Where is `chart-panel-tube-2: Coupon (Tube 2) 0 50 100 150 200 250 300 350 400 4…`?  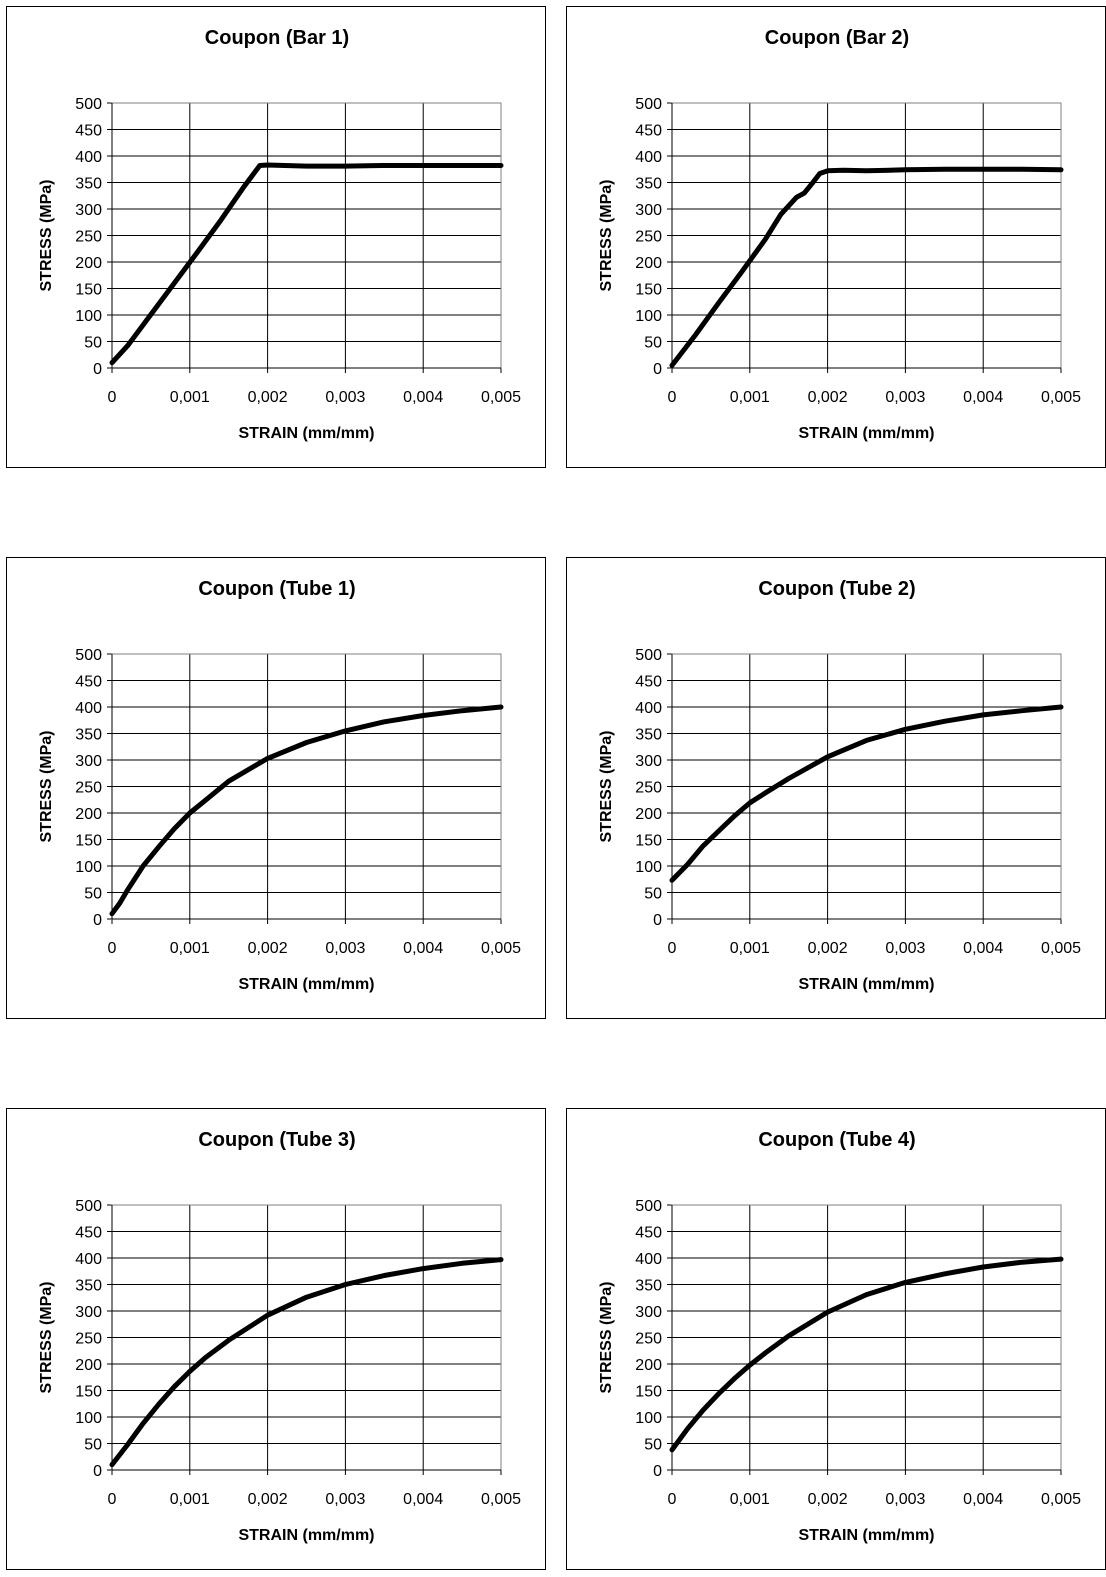 chart-panel-tube-2: Coupon (Tube 2) 0 50 100 150 200 250 300 350 400 4… is located at coordinates (836, 788).